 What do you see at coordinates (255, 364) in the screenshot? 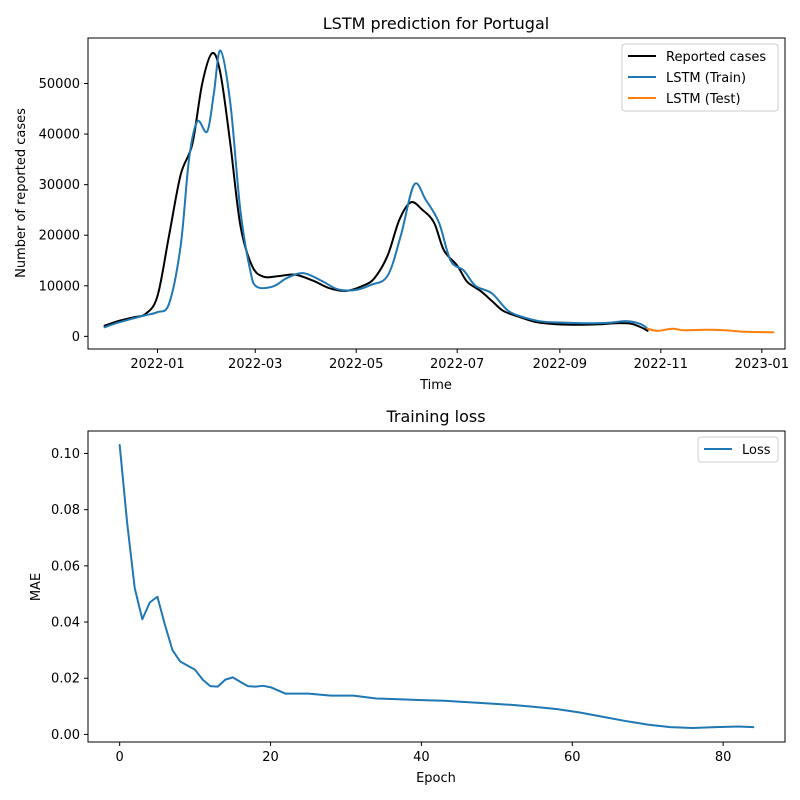
I see `x-tick-label: 2022-03` at bounding box center [255, 364].